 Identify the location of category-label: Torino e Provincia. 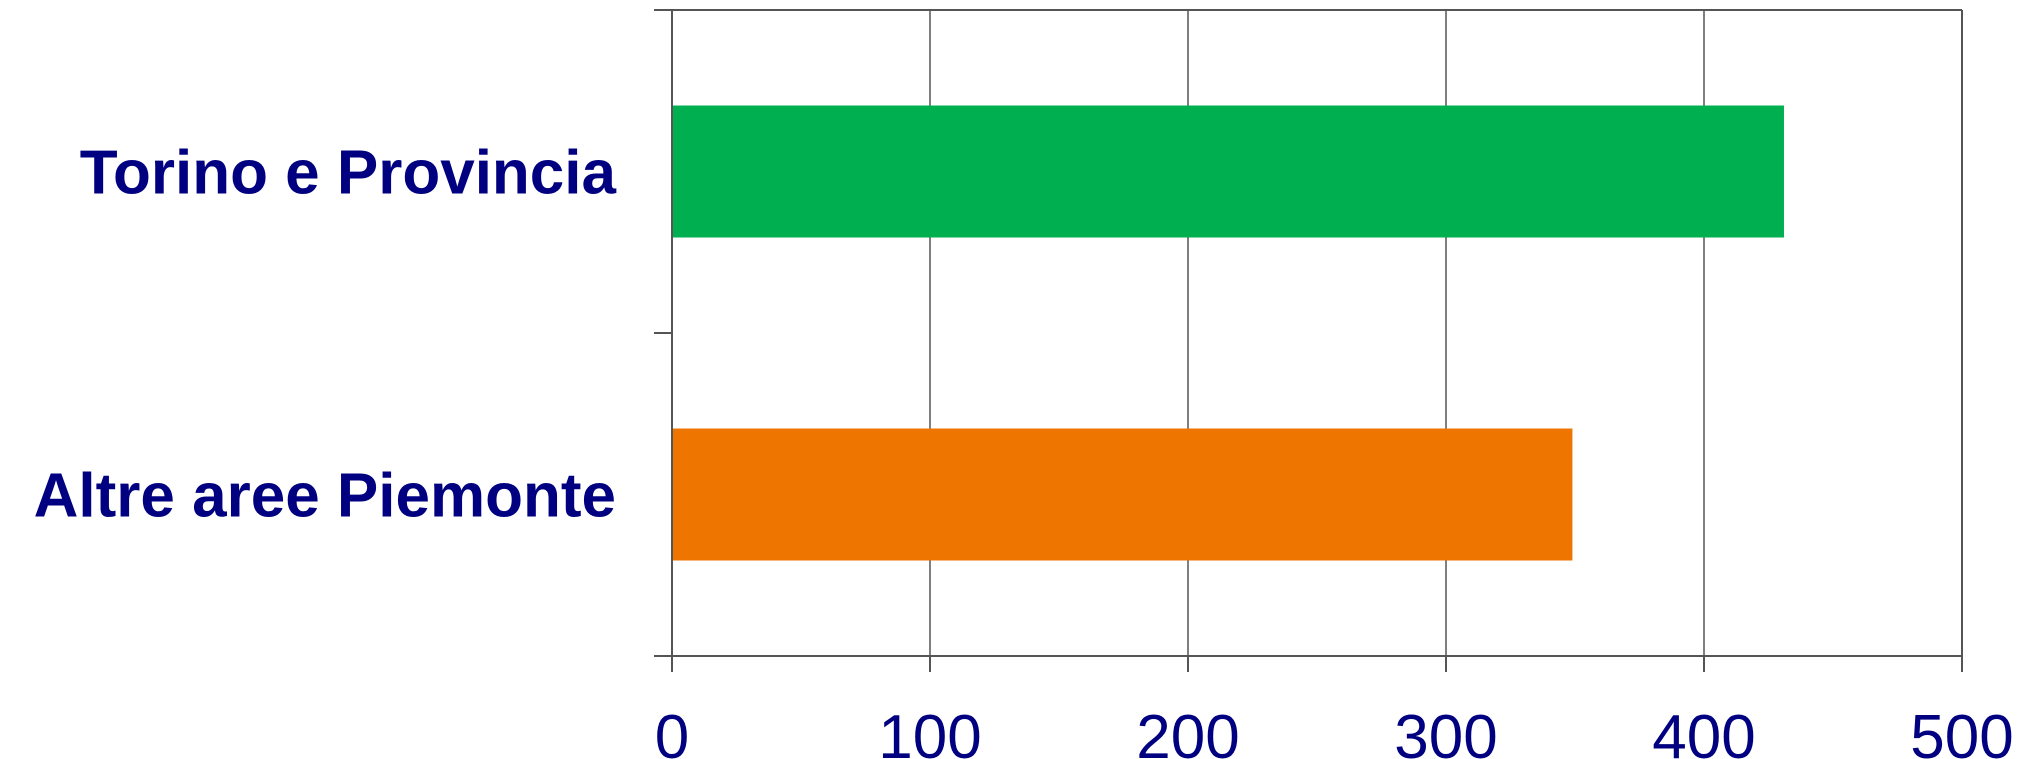
(348, 173).